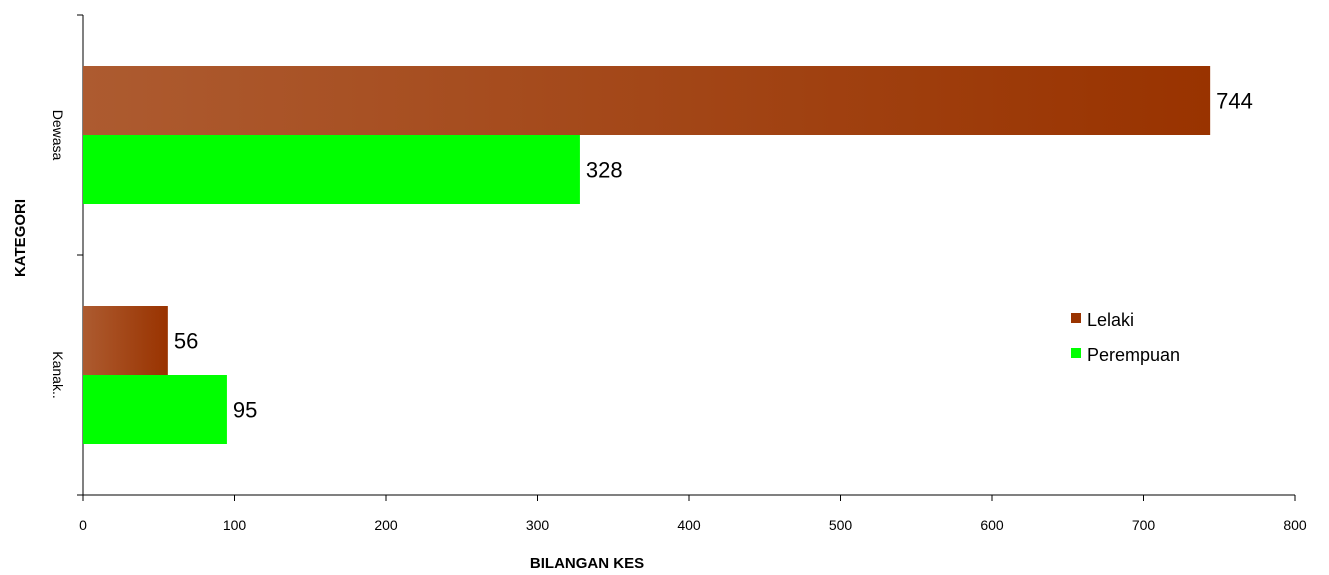 The width and height of the screenshot is (1329, 575). What do you see at coordinates (186, 341) in the screenshot?
I see `data-label: 56` at bounding box center [186, 341].